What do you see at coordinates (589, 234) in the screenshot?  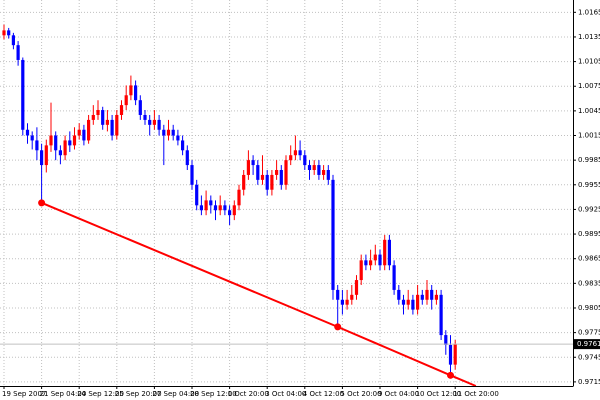 I see `y-tick-label: 0.9895` at bounding box center [589, 234].